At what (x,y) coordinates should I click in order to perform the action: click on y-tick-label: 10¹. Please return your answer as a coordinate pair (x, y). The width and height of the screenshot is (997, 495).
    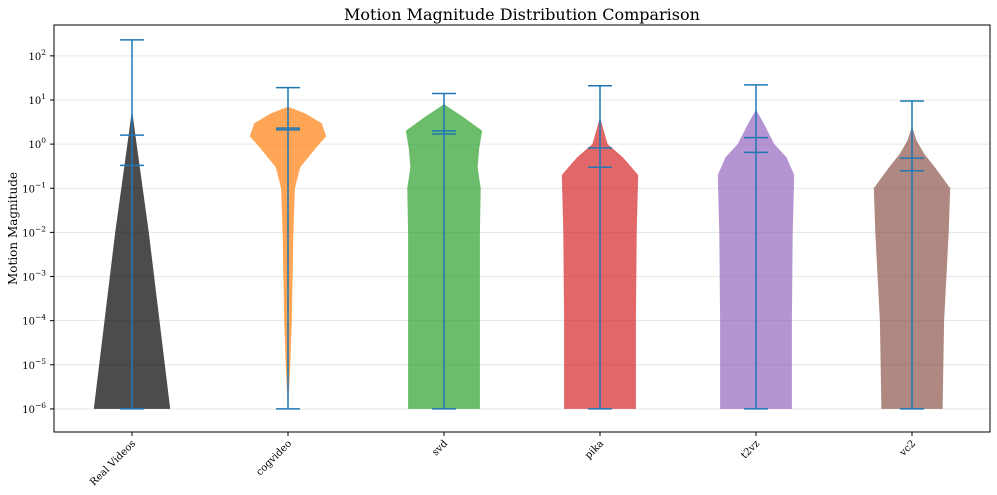
    Looking at the image, I should click on (37, 99).